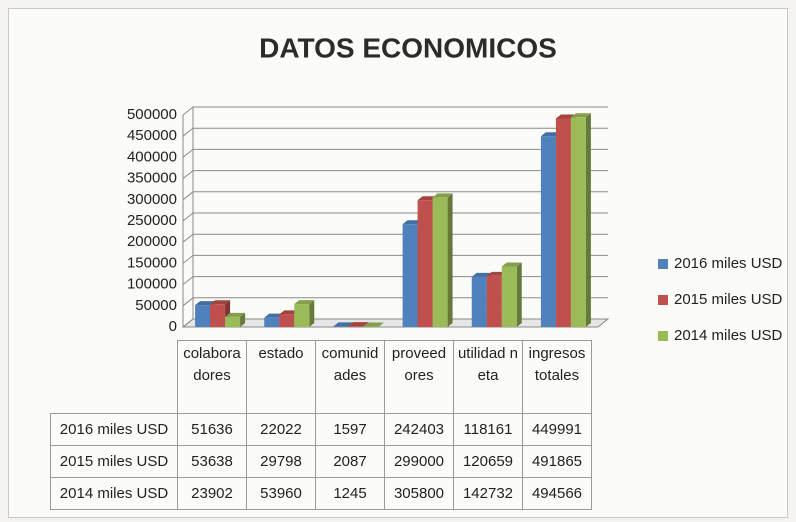 The width and height of the screenshot is (796, 522). What do you see at coordinates (114, 377) in the screenshot?
I see `table-corner` at bounding box center [114, 377].